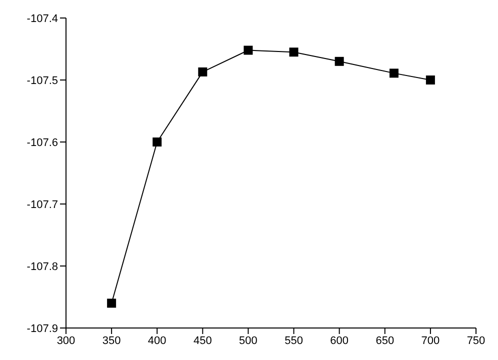 The image size is (498, 360). What do you see at coordinates (42, 266) in the screenshot?
I see `y-tick-label: -107.8` at bounding box center [42, 266].